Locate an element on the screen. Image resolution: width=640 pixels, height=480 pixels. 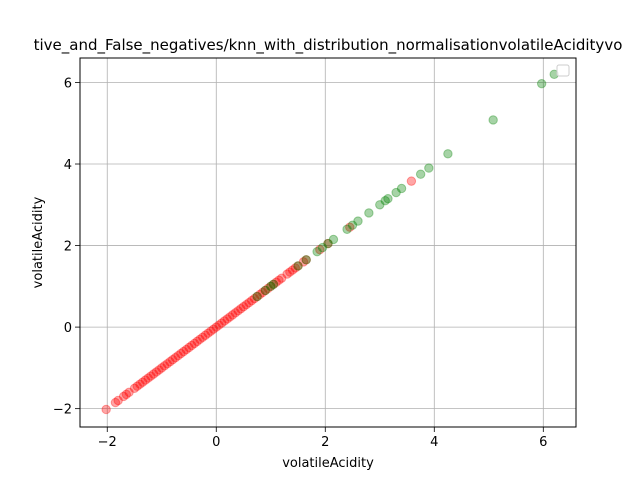
y-tick-label: 4 is located at coordinates (68, 165).